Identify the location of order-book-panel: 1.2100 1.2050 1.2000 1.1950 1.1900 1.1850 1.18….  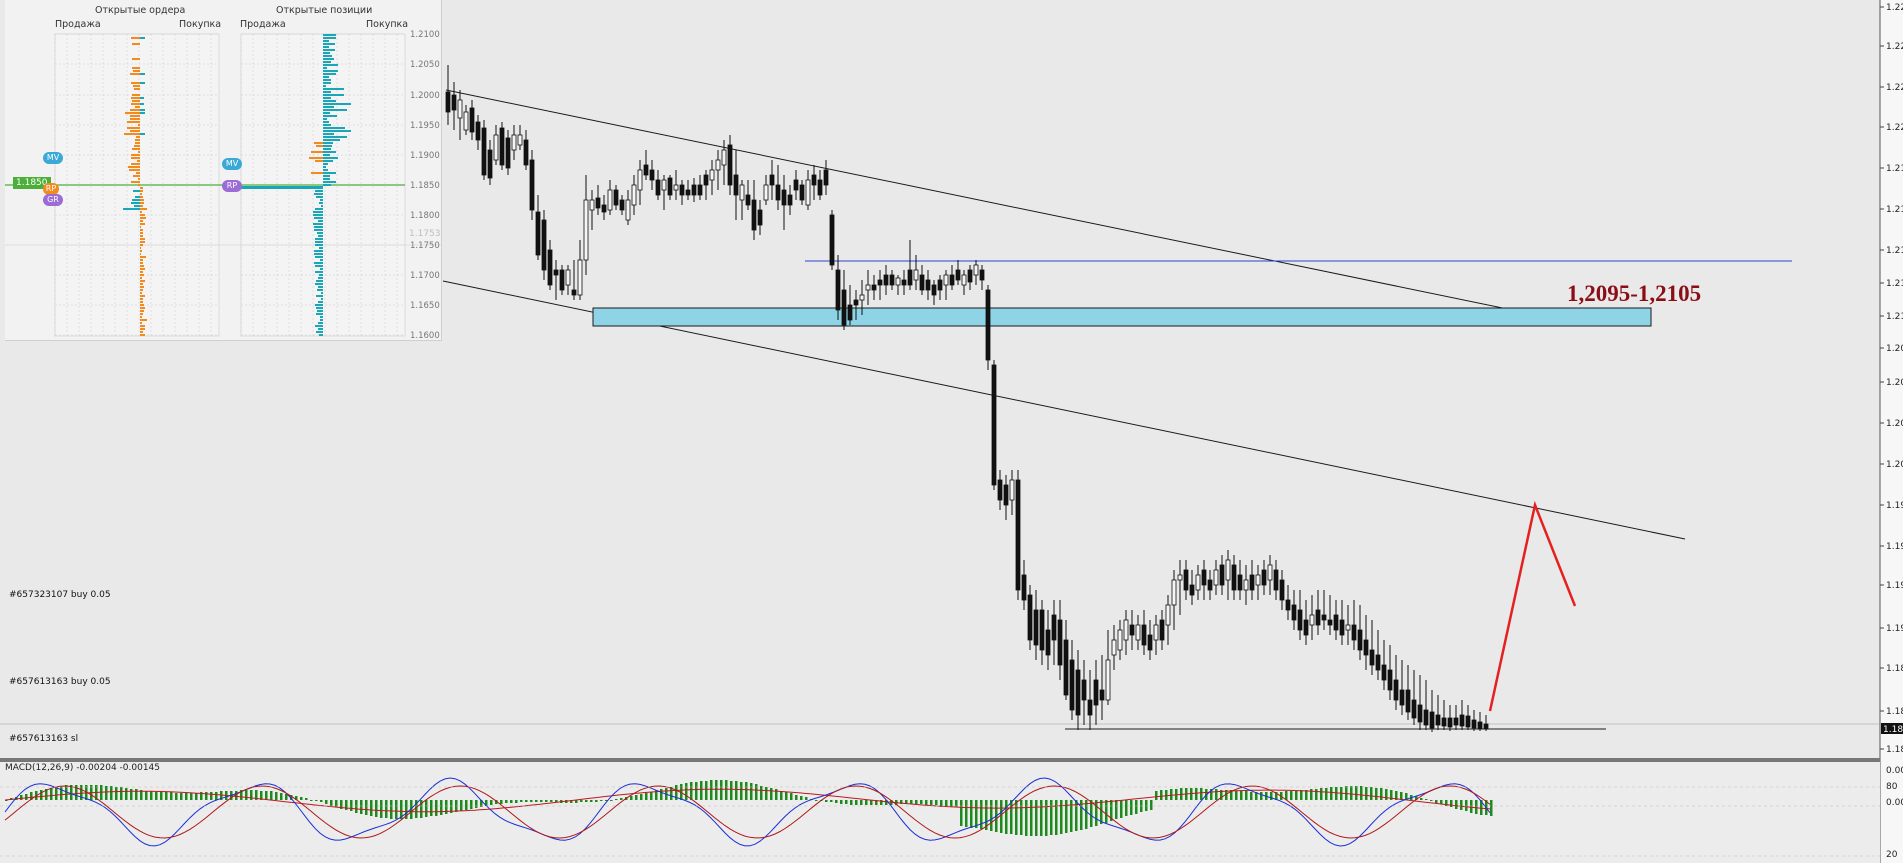
(223, 170).